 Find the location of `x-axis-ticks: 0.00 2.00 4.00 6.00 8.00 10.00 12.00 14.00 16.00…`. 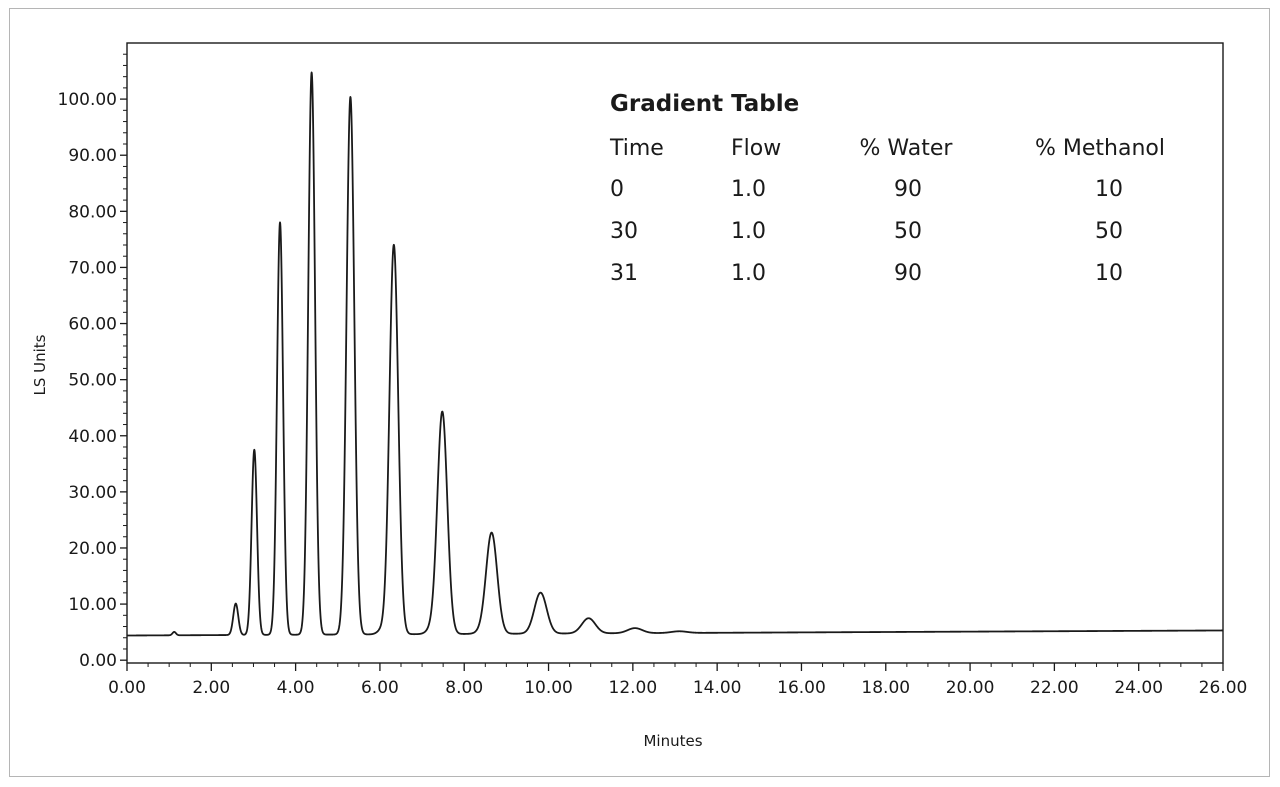

x-axis-ticks: 0.00 2.00 4.00 6.00 8.00 10.00 12.00 14.00 16.00… is located at coordinates (677, 680).